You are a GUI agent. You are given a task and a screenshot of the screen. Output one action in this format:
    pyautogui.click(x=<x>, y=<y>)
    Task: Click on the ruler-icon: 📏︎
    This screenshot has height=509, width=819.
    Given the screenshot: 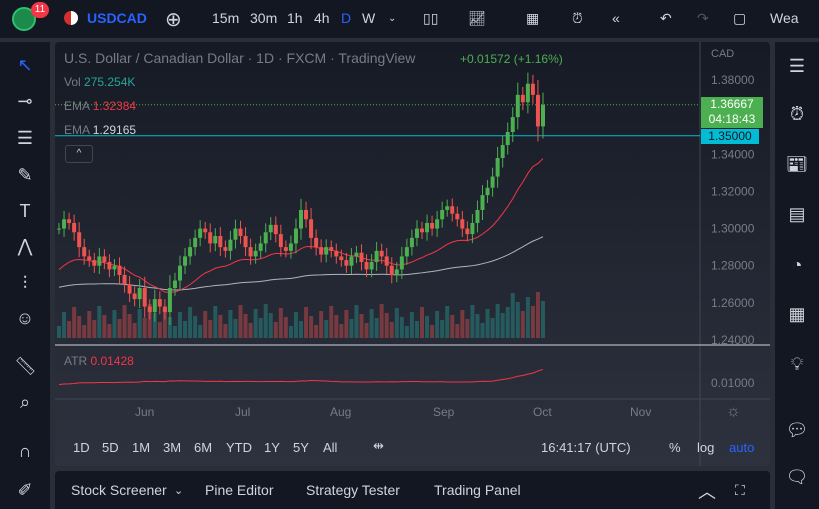 What is the action you would take?
    pyautogui.click(x=25, y=366)
    